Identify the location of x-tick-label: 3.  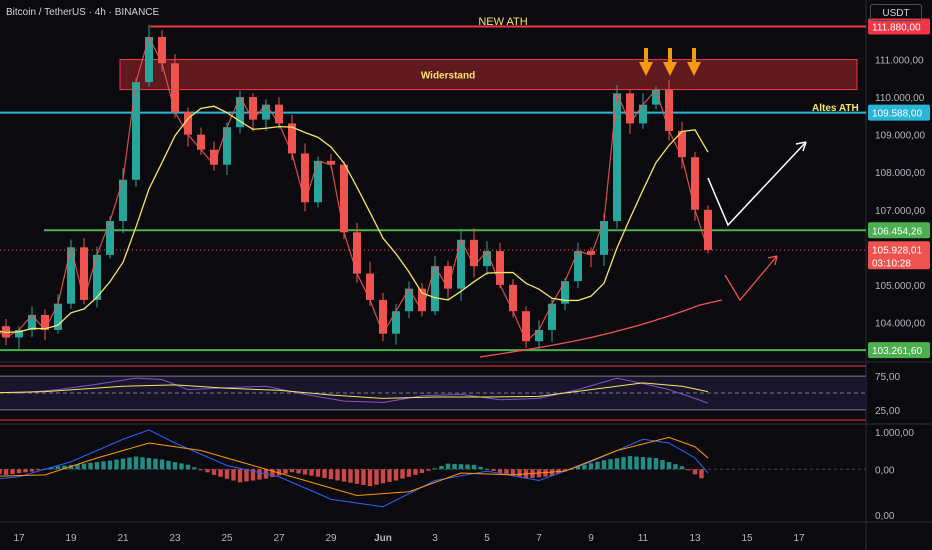
(435, 538).